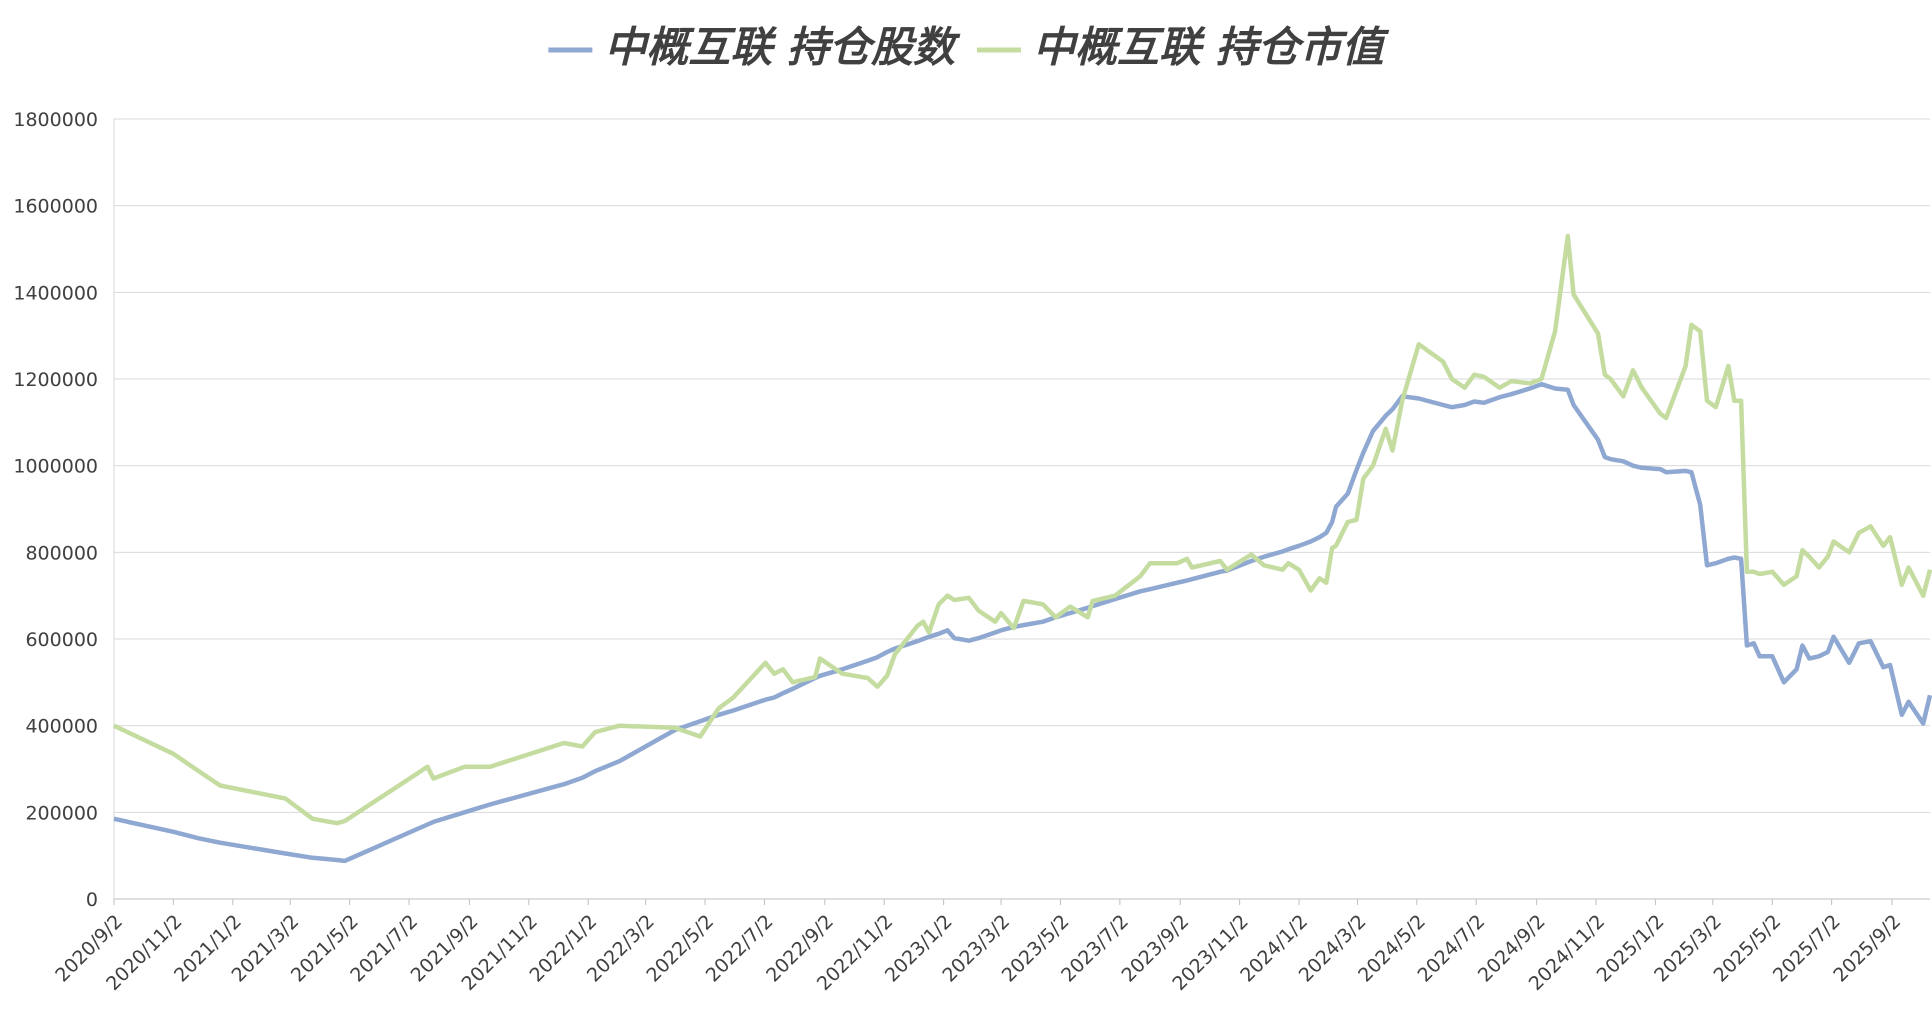  What do you see at coordinates (61, 640) in the screenshot?
I see `y-tick-label: 600000` at bounding box center [61, 640].